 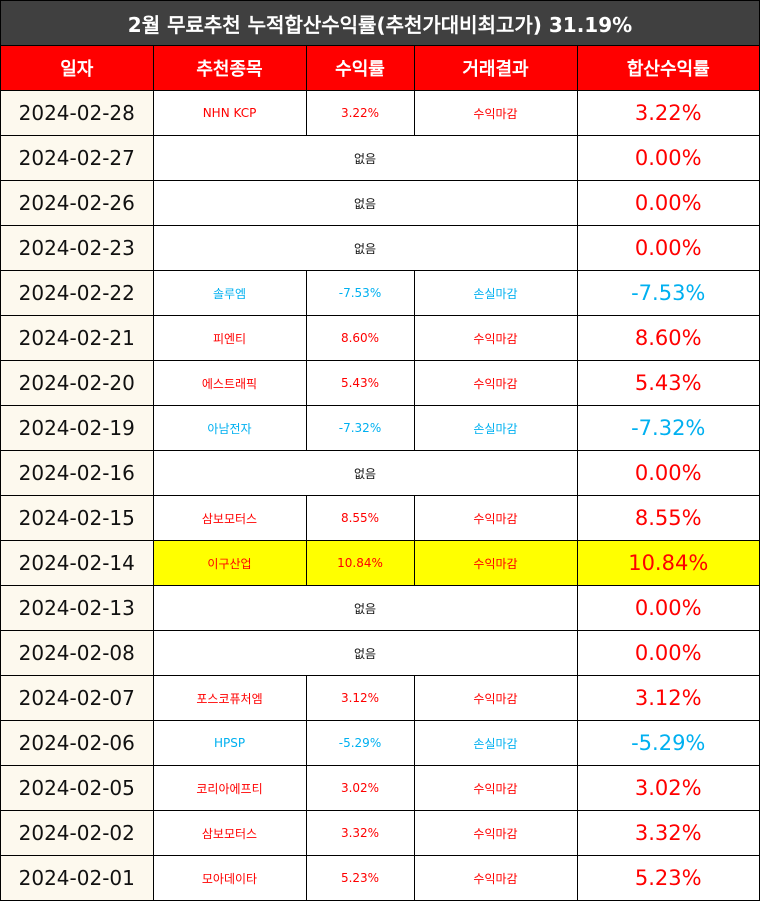 I want to click on row-total: 3.02%, so click(x=667, y=788).